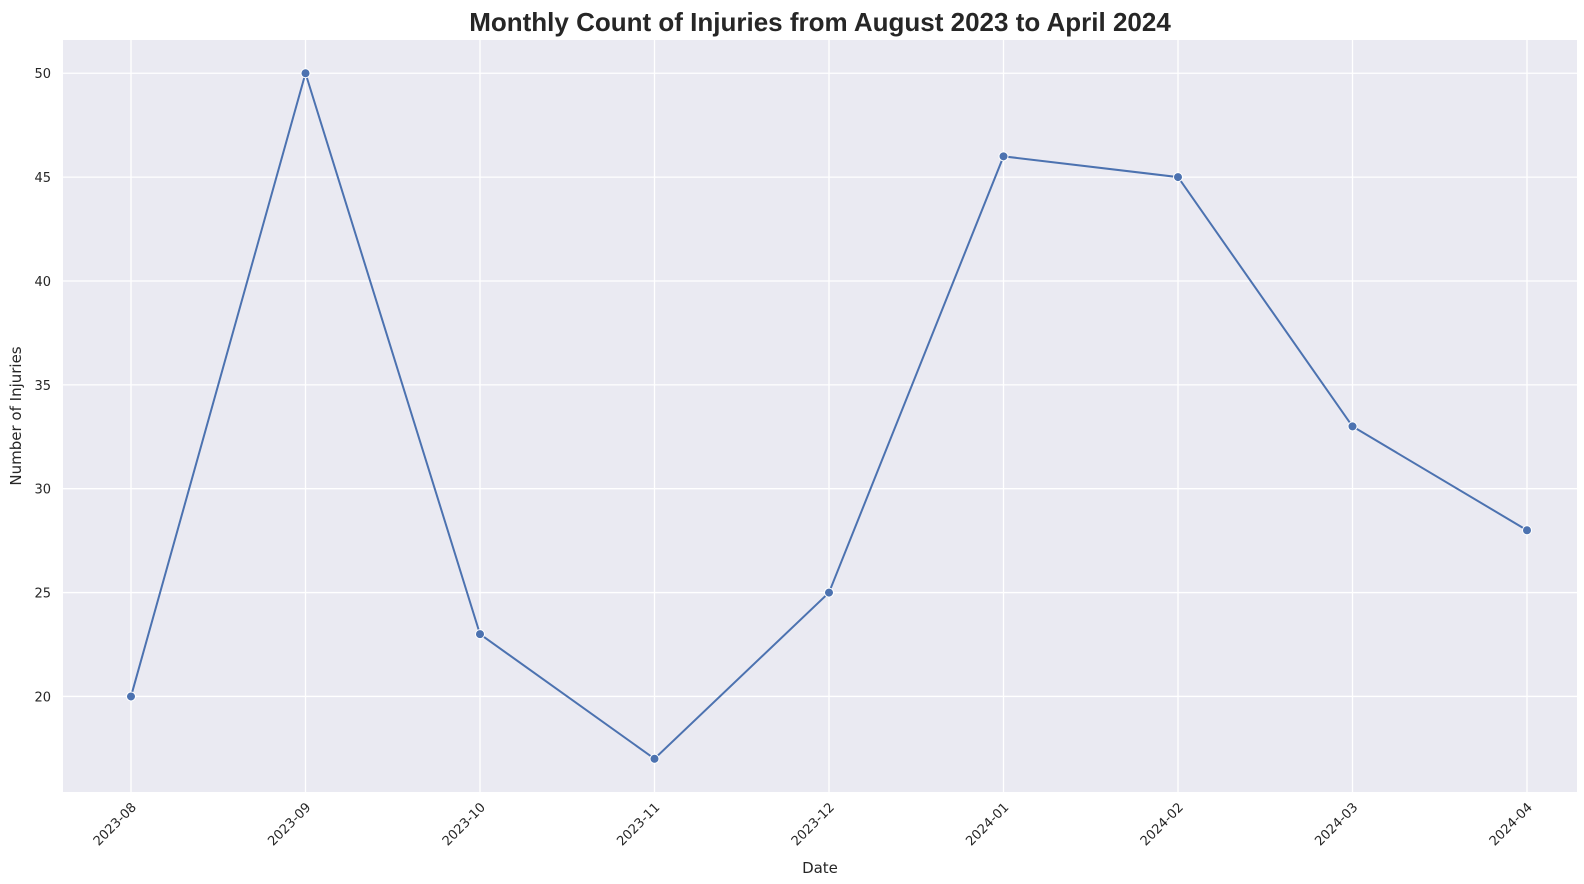  What do you see at coordinates (42, 74) in the screenshot?
I see `y-tick-label: 50` at bounding box center [42, 74].